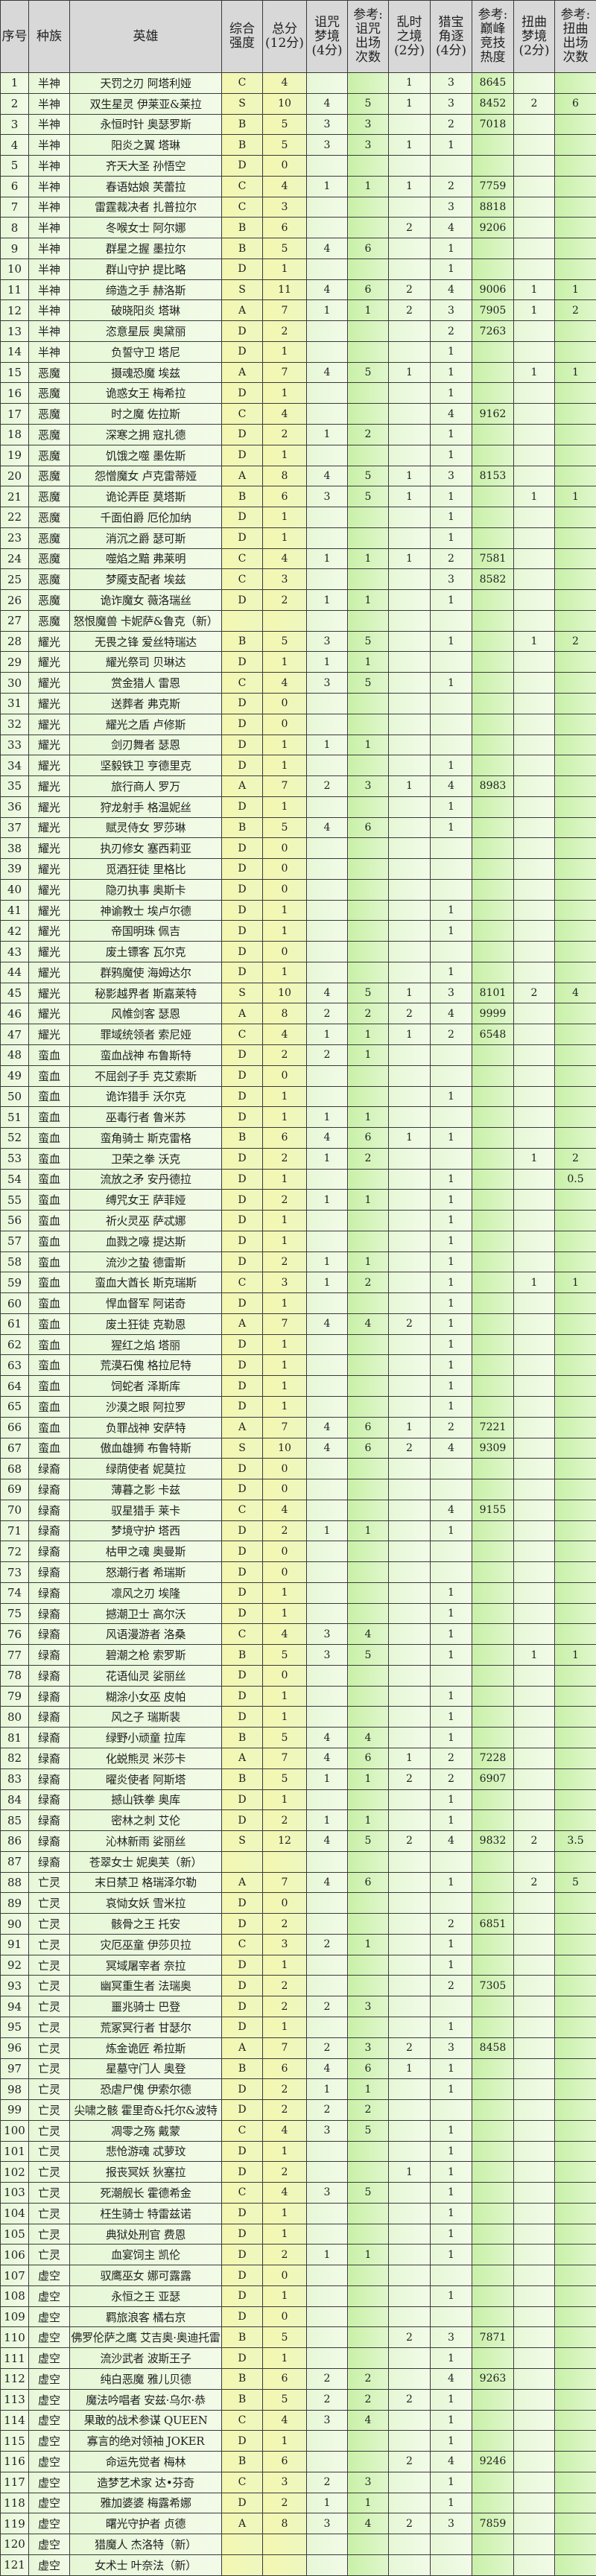 This screenshot has height=2576, width=596. What do you see at coordinates (298, 269) in the screenshot?
I see `table-row: 10 半神 群山守护 提比略 D 1 1` at bounding box center [298, 269].